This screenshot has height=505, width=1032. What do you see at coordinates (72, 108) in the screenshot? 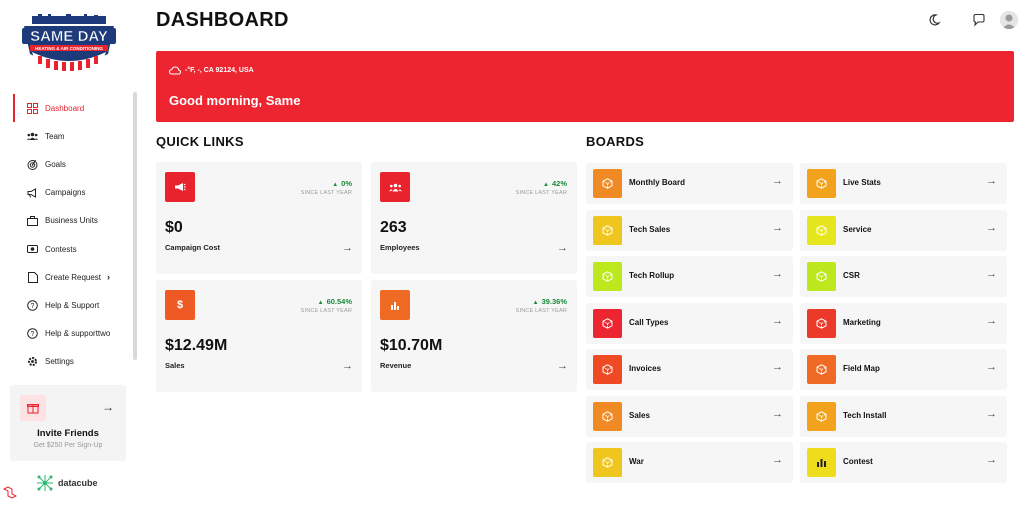
I see `sidebar-item-dashboard: Dashboard` at bounding box center [72, 108].